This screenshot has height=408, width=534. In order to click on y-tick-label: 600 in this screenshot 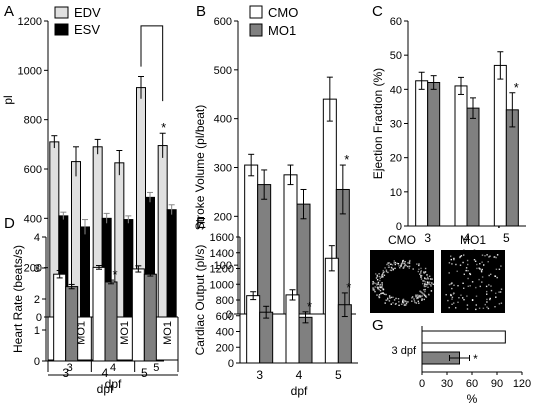, I will do `click(33, 170)`.